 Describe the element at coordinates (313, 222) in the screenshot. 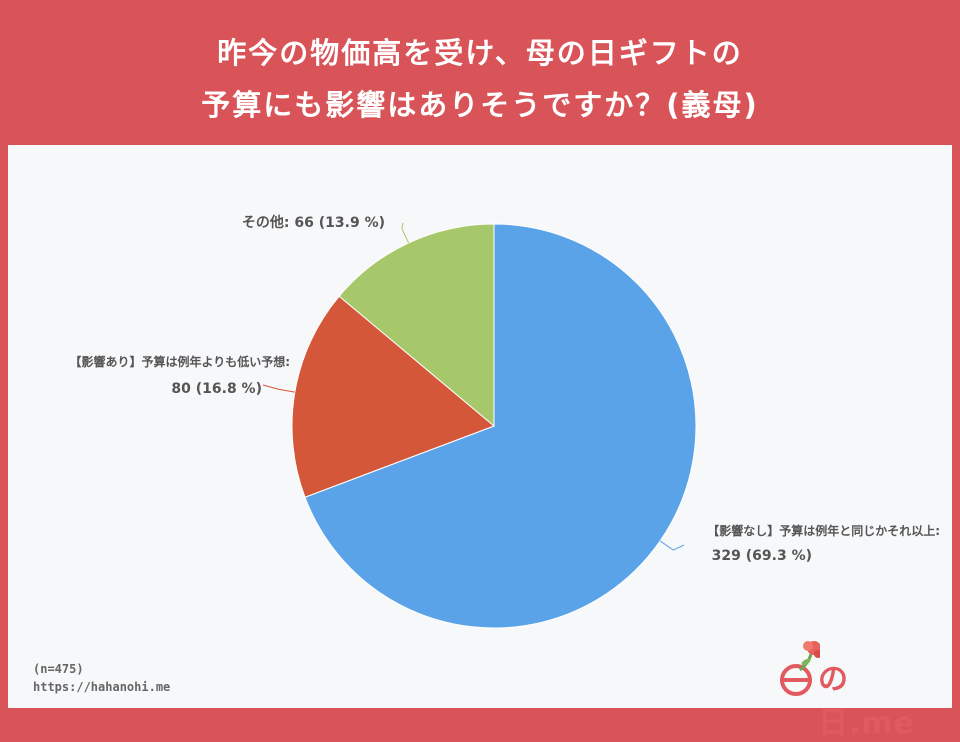

I see `data-label-2: その他: 66 (13.9 %)` at that location.